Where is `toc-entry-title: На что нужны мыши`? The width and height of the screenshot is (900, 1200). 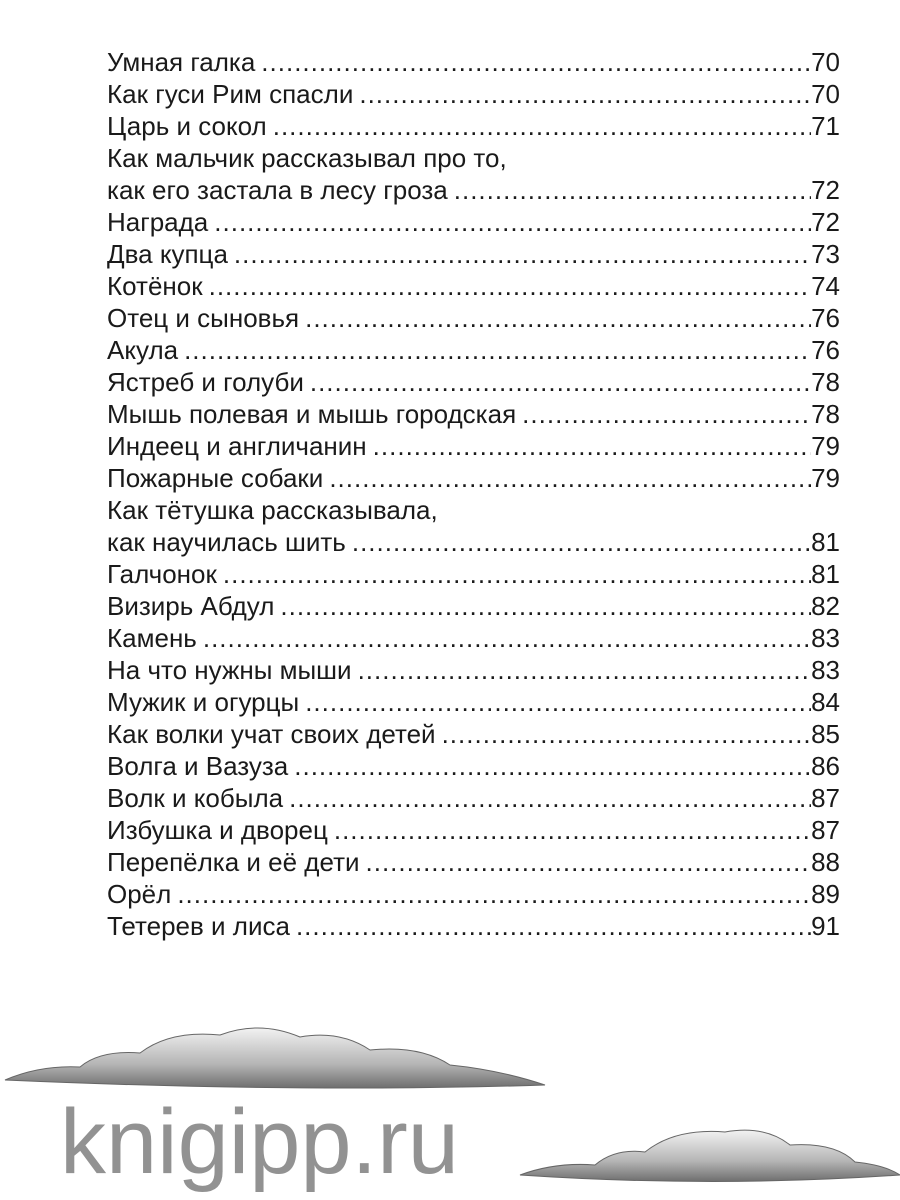 toc-entry-title: На что нужны мыши is located at coordinates (229, 670).